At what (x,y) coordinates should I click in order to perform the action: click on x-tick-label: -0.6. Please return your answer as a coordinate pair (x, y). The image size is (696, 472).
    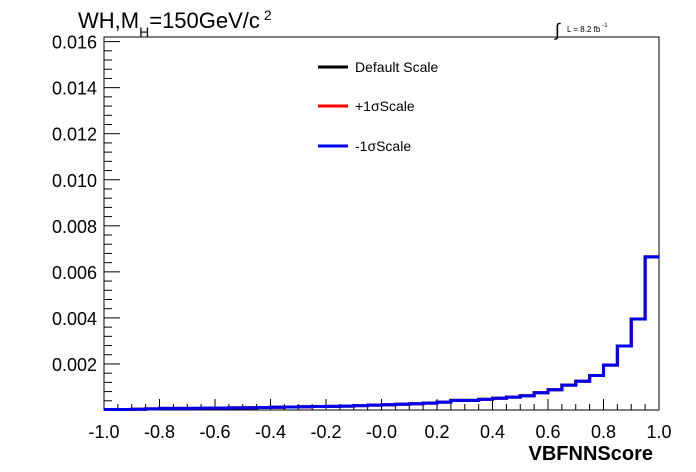
    Looking at the image, I should click on (214, 432).